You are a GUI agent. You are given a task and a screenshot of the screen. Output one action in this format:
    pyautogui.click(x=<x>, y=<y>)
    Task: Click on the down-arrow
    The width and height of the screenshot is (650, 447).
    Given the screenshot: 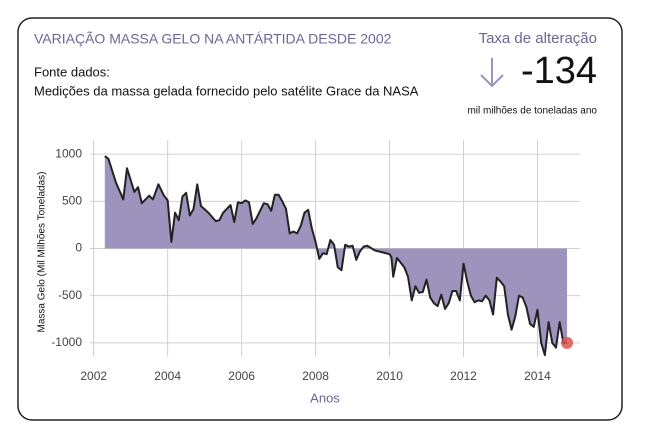 What is the action you would take?
    pyautogui.click(x=492, y=73)
    